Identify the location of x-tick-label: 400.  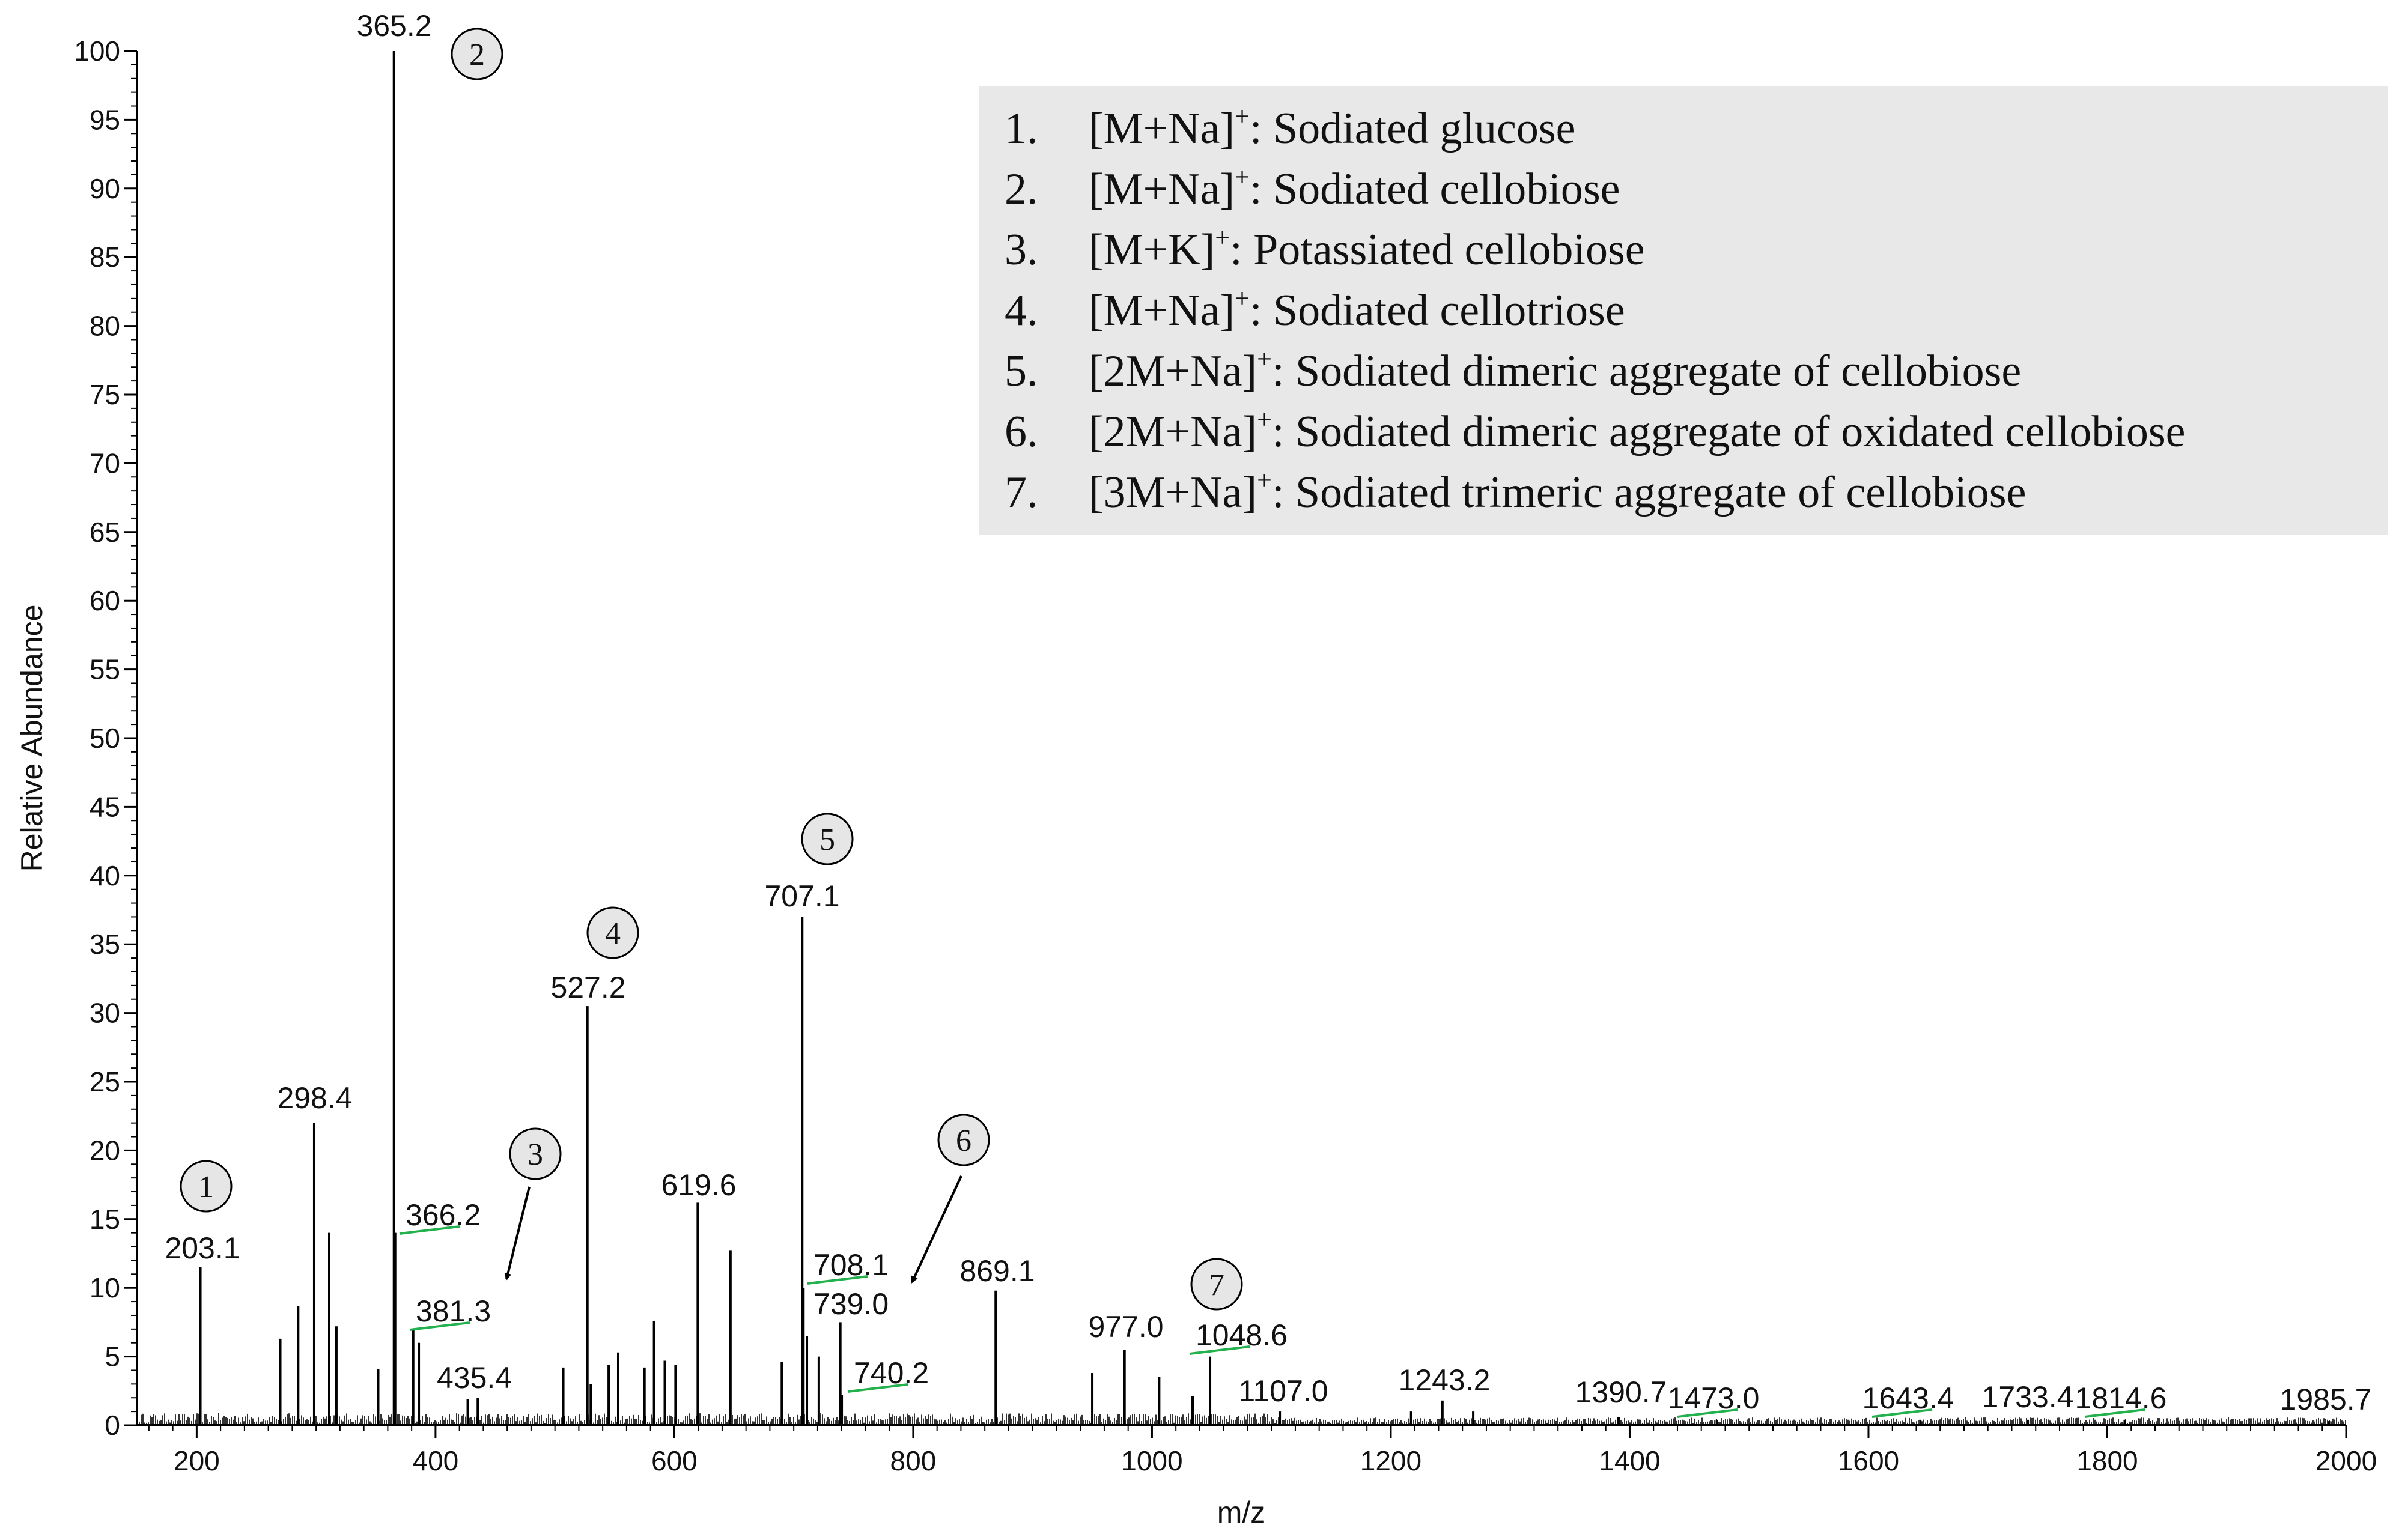
(436, 1460).